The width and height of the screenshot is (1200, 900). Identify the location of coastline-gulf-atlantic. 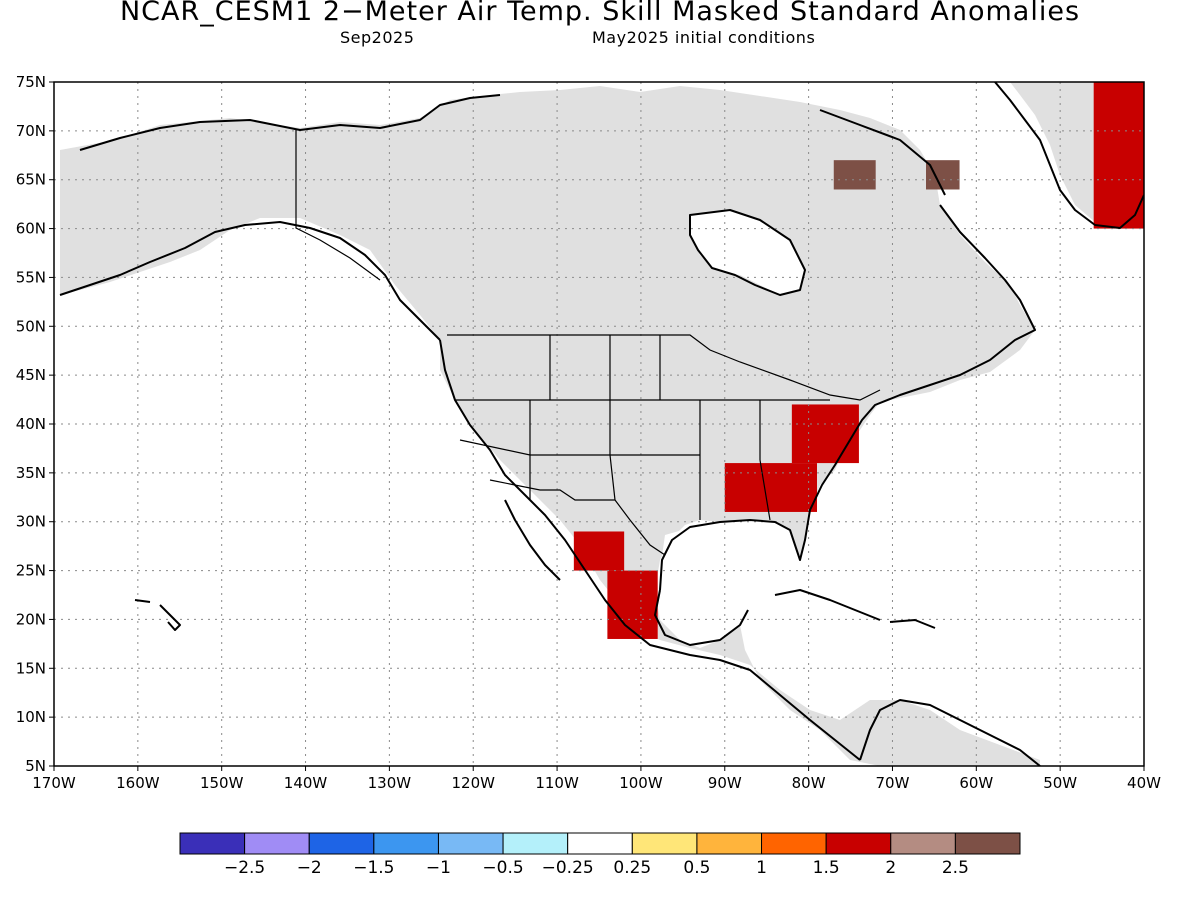
(847, 397).